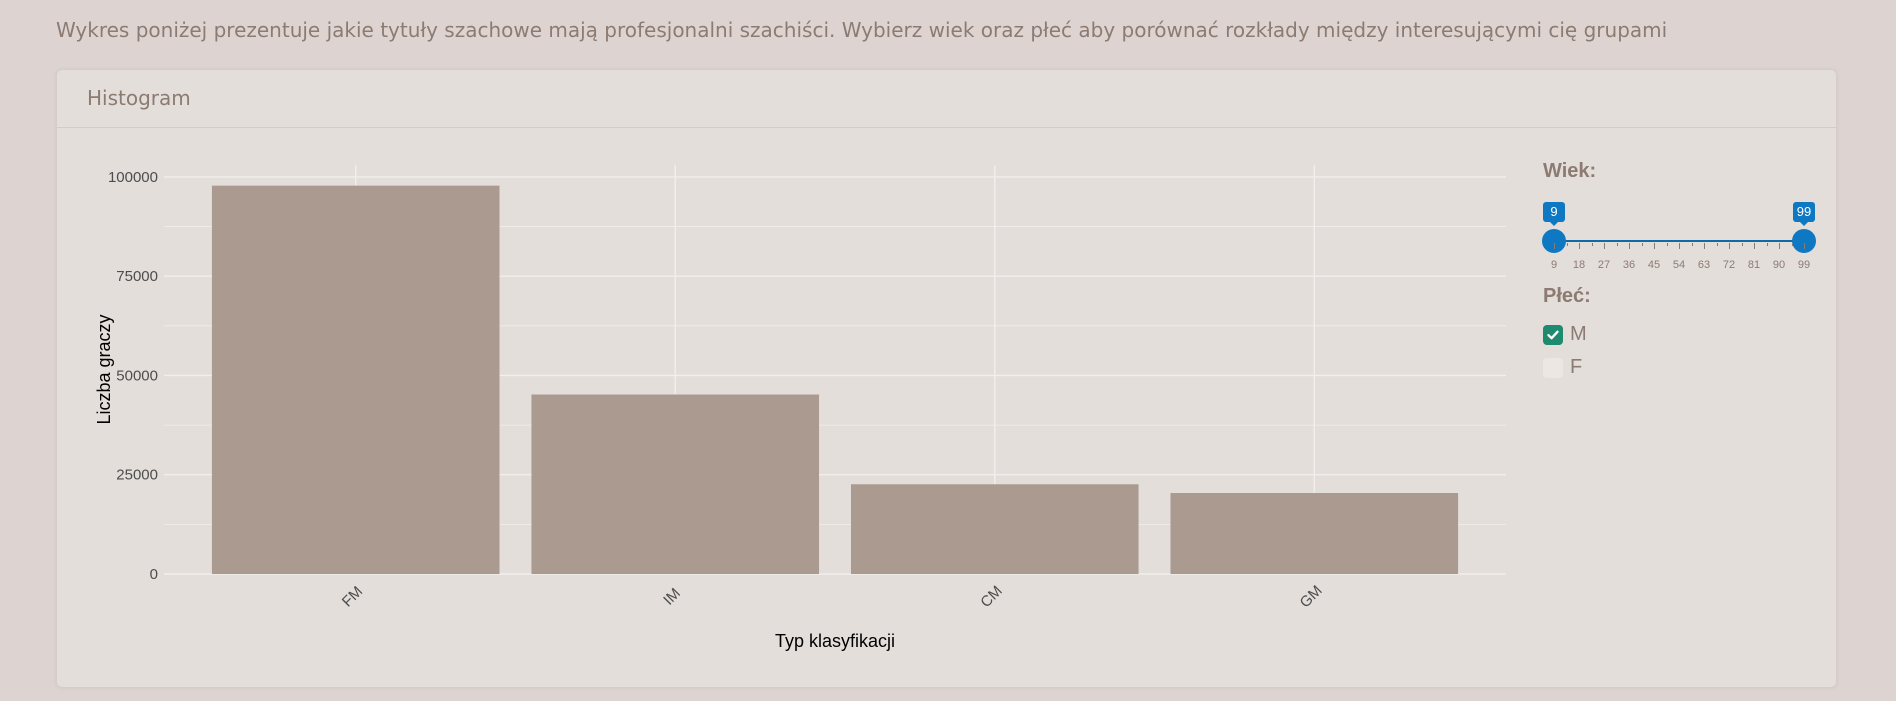 The height and width of the screenshot is (701, 1896). What do you see at coordinates (1676, 258) in the screenshot?
I see `slider-ticks: 9 18 27 36 45 54 63 72 81 90 99` at bounding box center [1676, 258].